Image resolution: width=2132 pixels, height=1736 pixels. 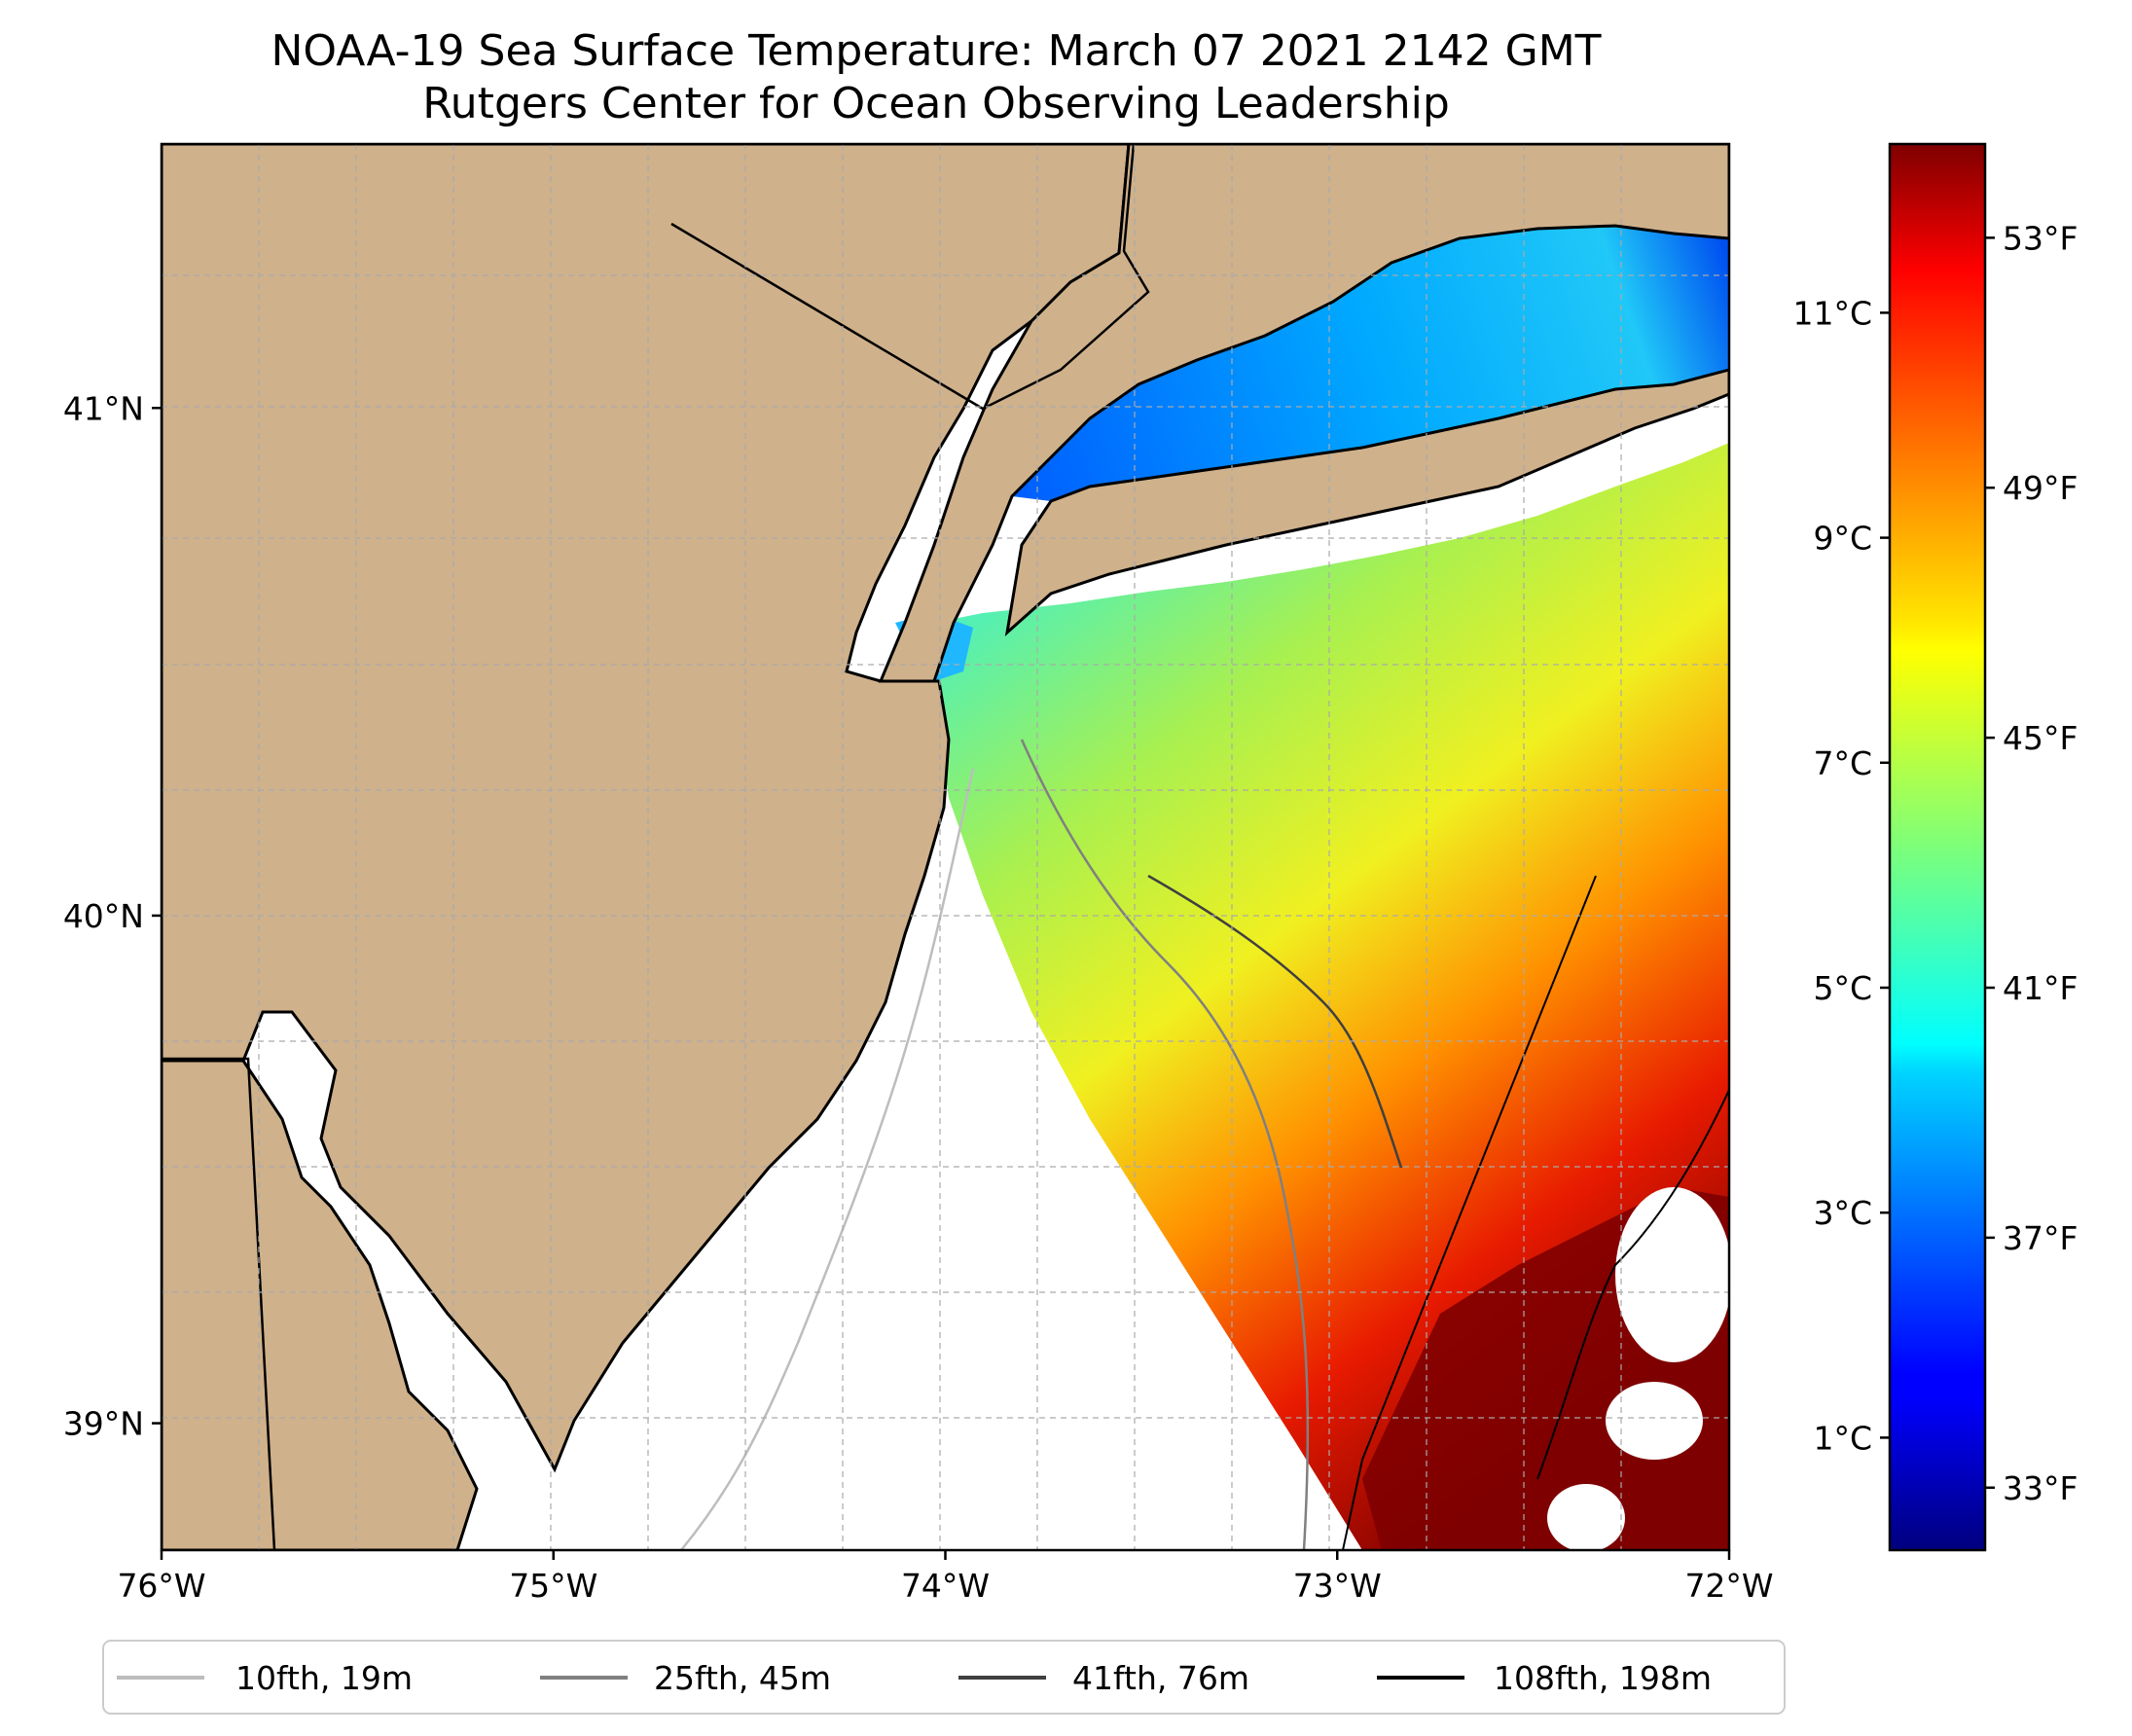 I want to click on legend-label-10fth: 10fth, 19m, so click(x=324, y=1678).